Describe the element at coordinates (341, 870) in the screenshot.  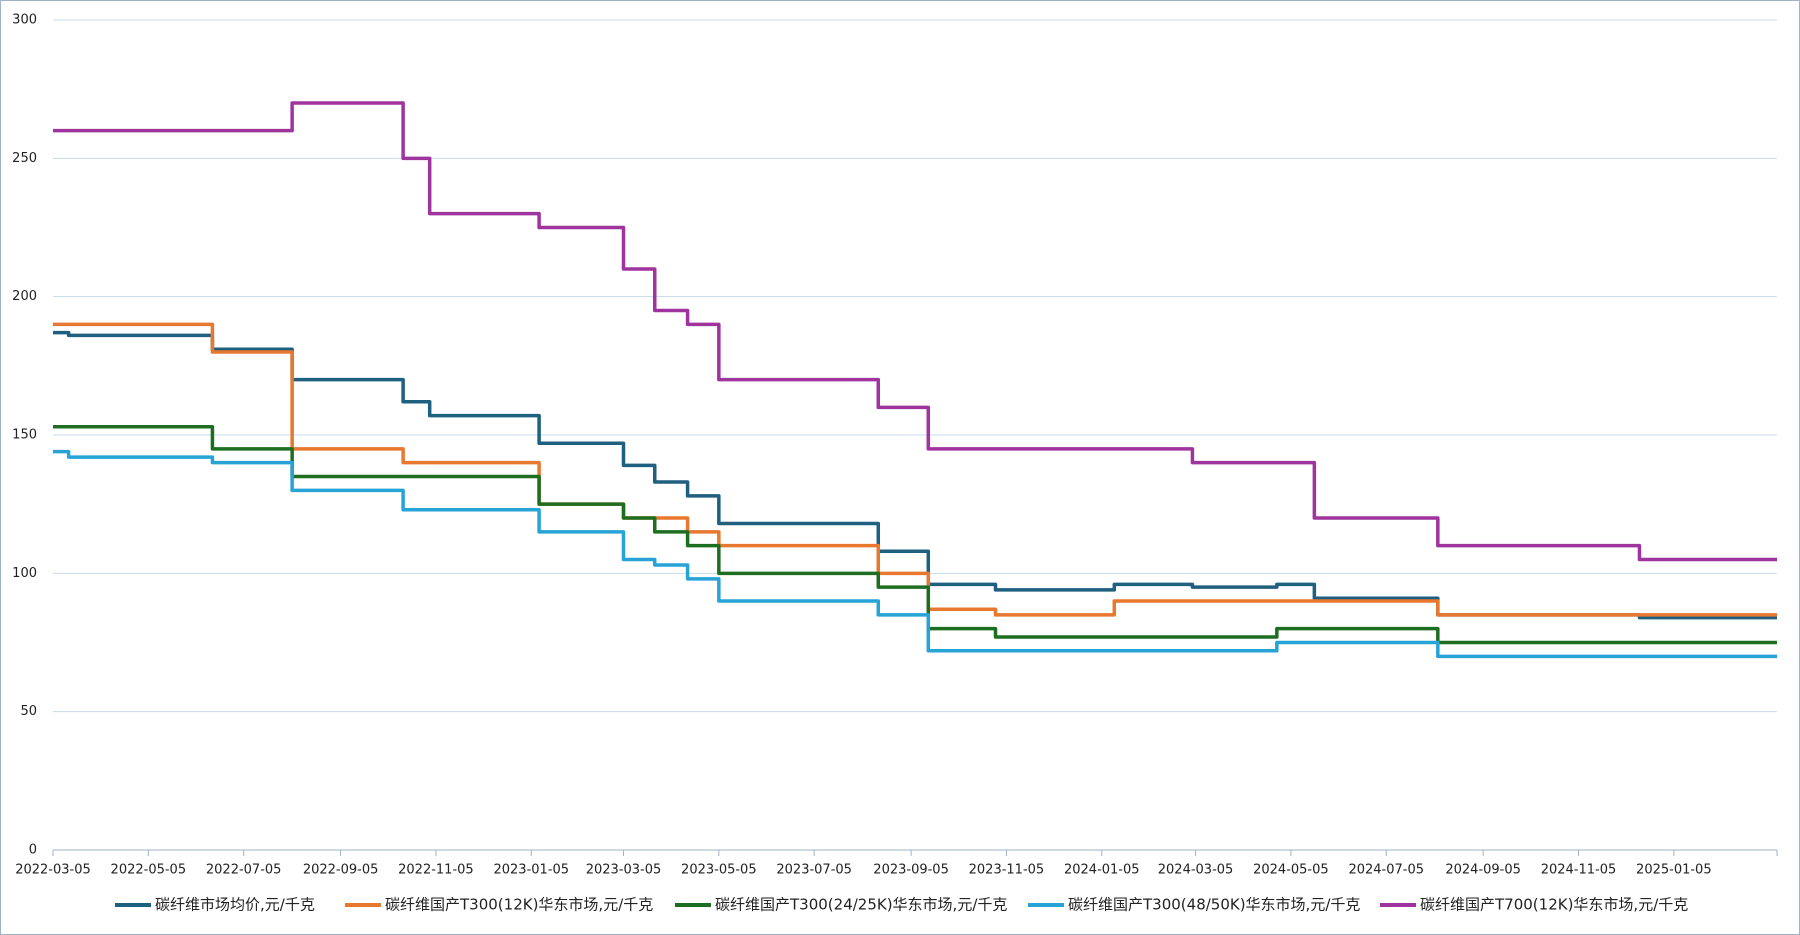
I see `x-tick-label: 2022-09-05` at that location.